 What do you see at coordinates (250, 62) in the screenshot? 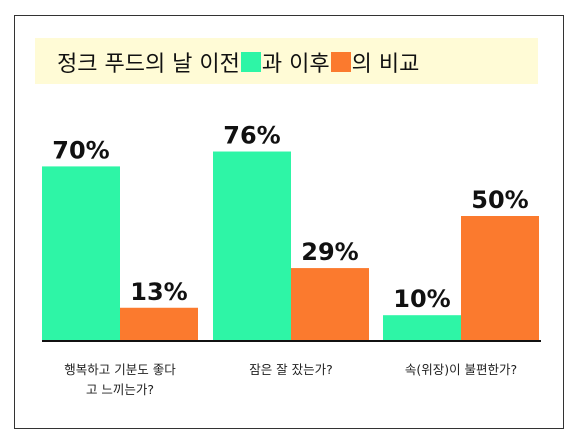
I see `legend-swatch-before` at bounding box center [250, 62].